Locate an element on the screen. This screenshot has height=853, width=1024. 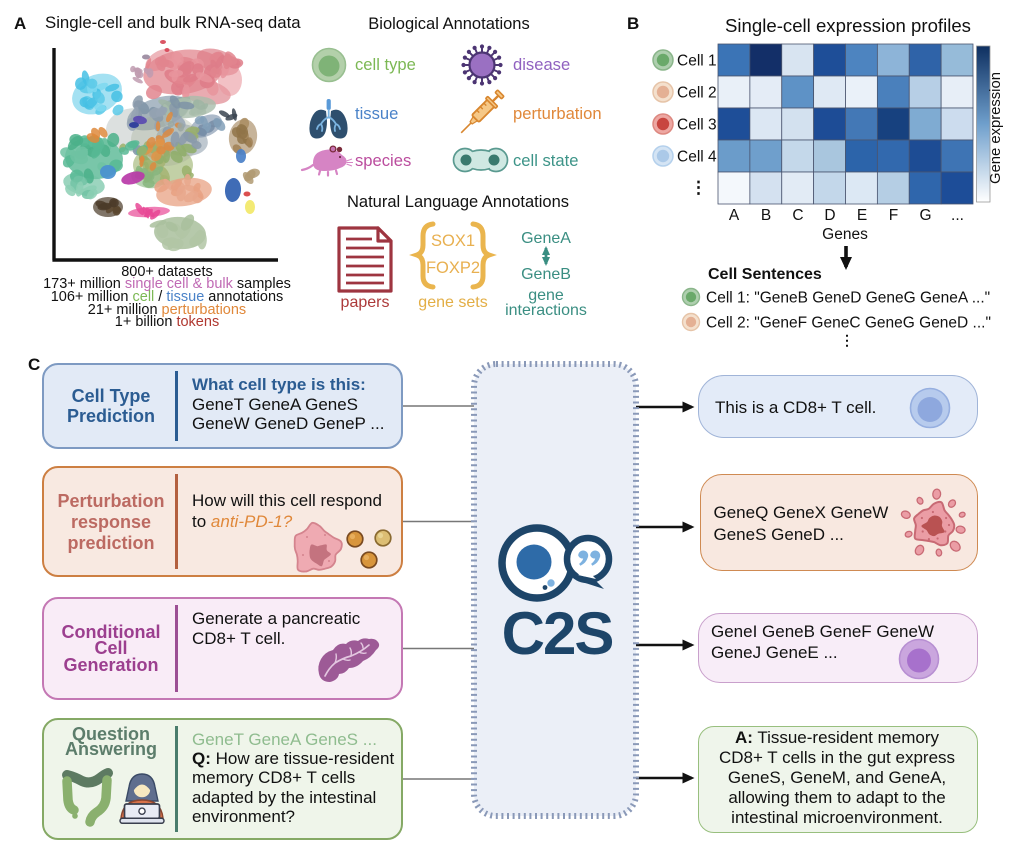
svg-text: Cell 2 is located at coordinates (697, 93).